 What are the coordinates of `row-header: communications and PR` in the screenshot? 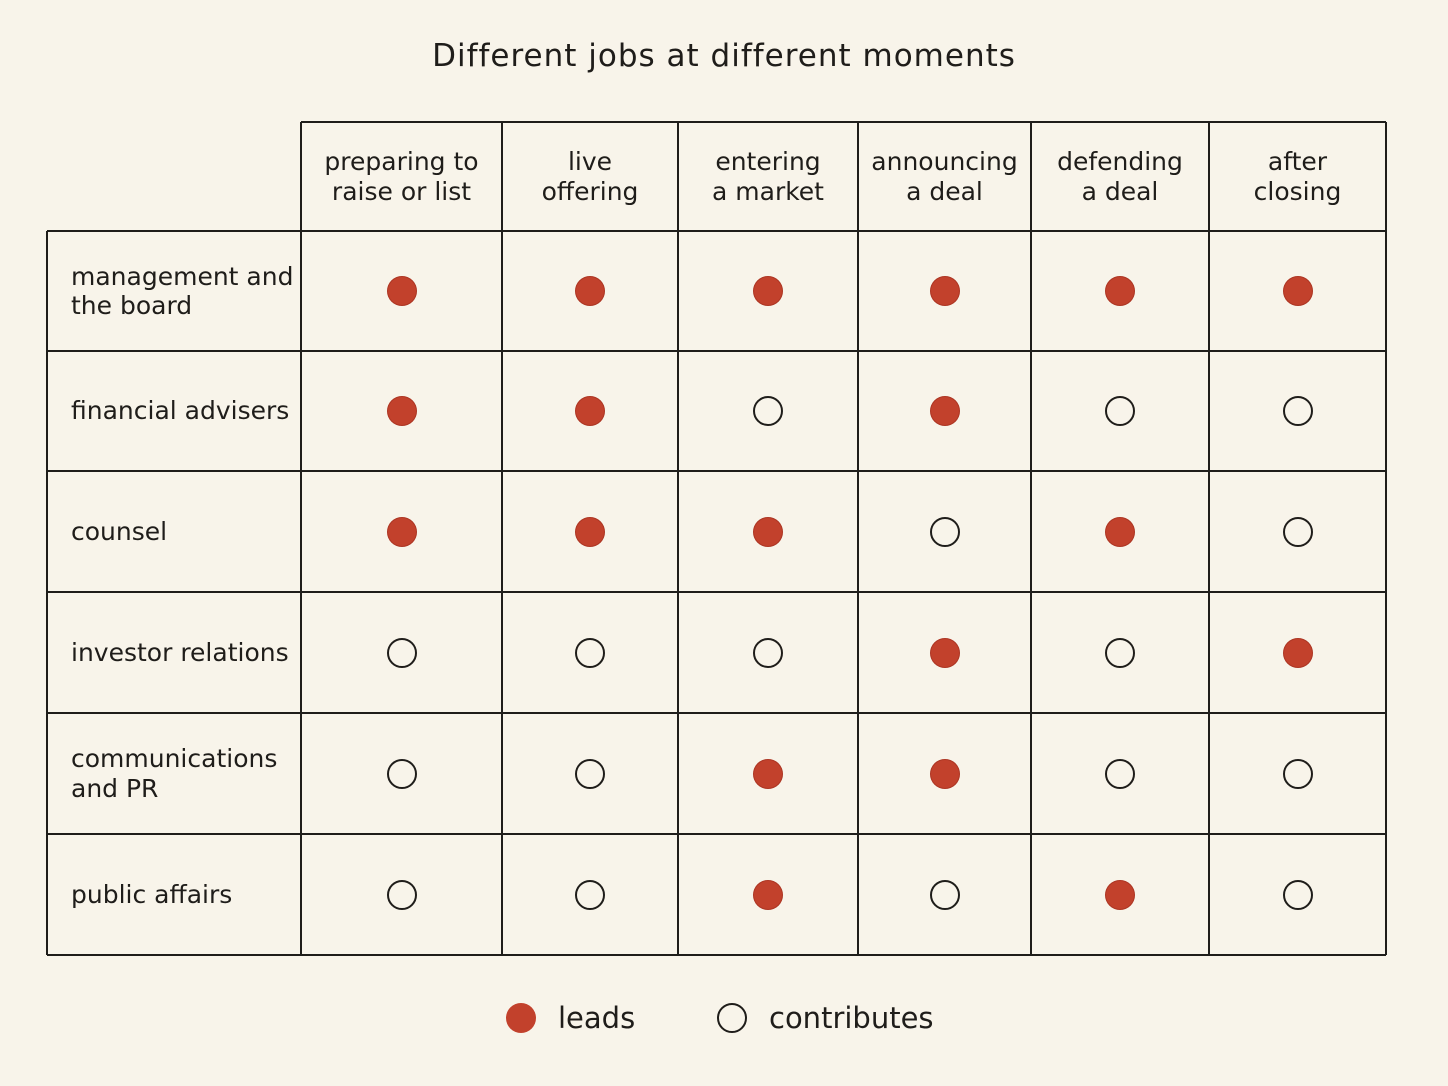 It's located at (174, 773).